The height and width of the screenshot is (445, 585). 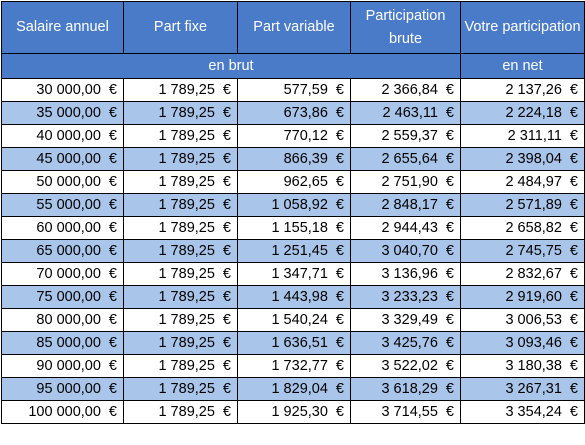 I want to click on cell-votre-participation: 2 311,11 €, so click(x=522, y=136).